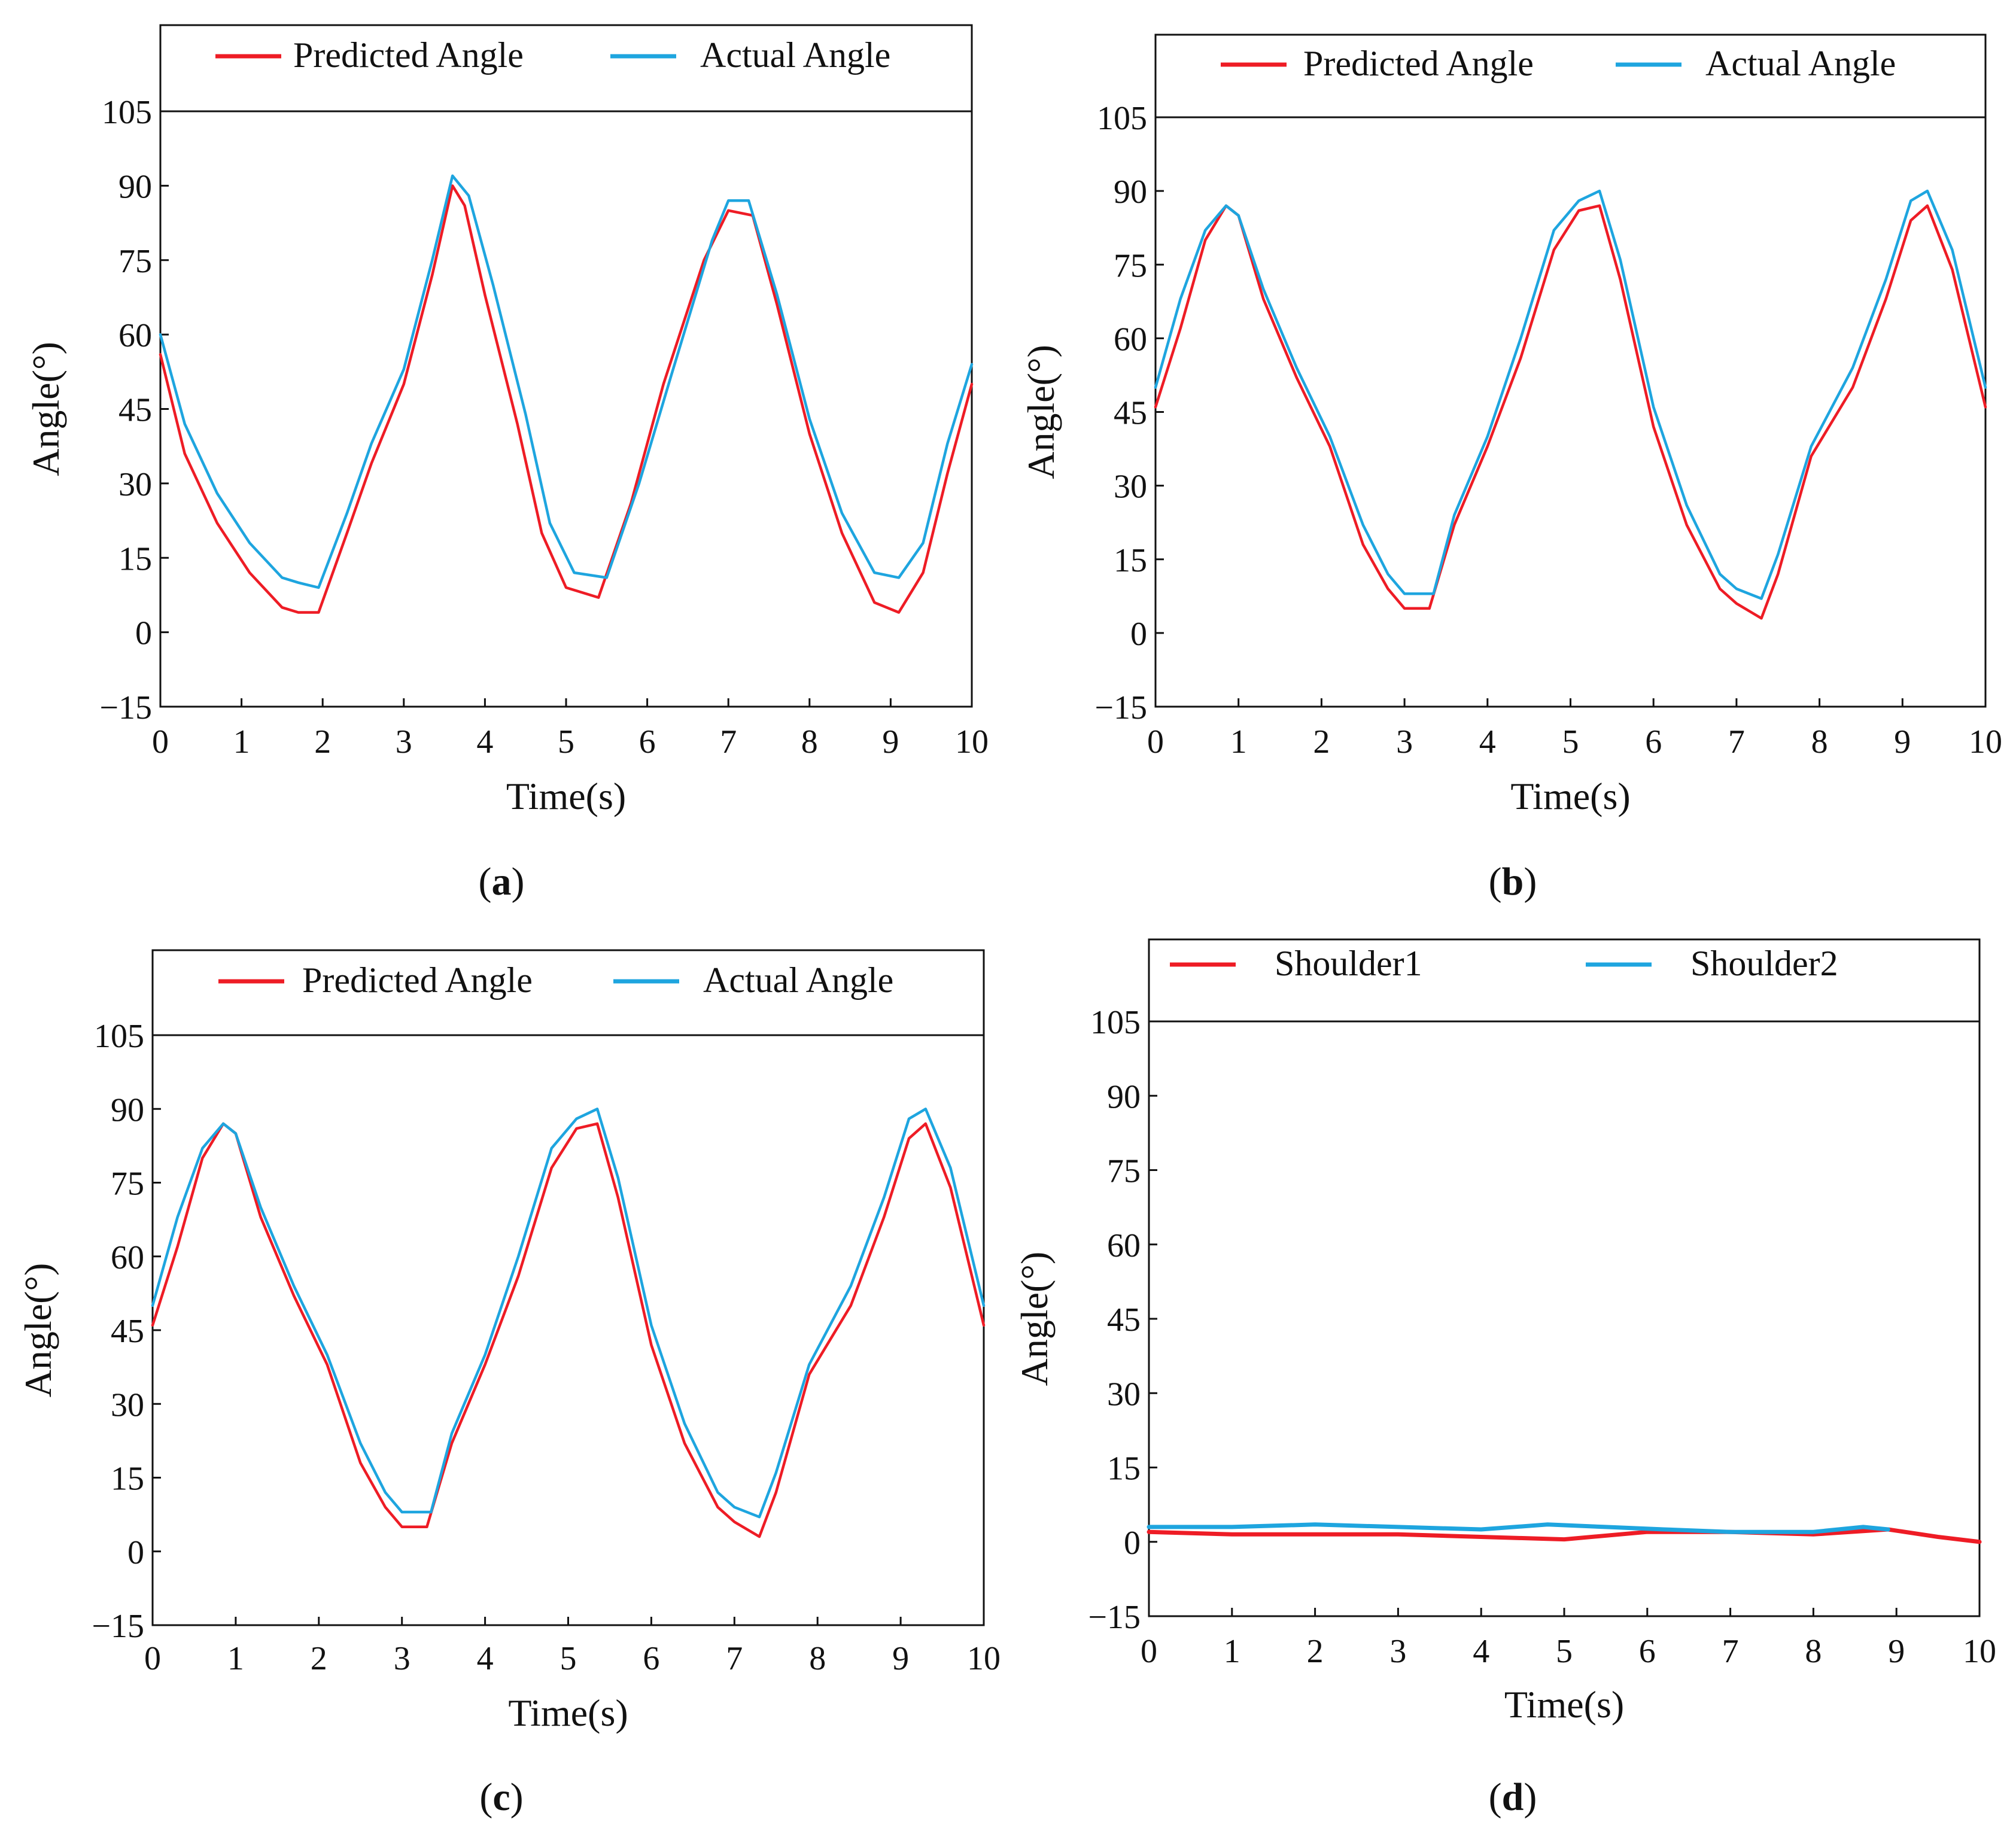 This screenshot has width=2016, height=1828. I want to click on legend-label: Predicted Angle, so click(1418, 64).